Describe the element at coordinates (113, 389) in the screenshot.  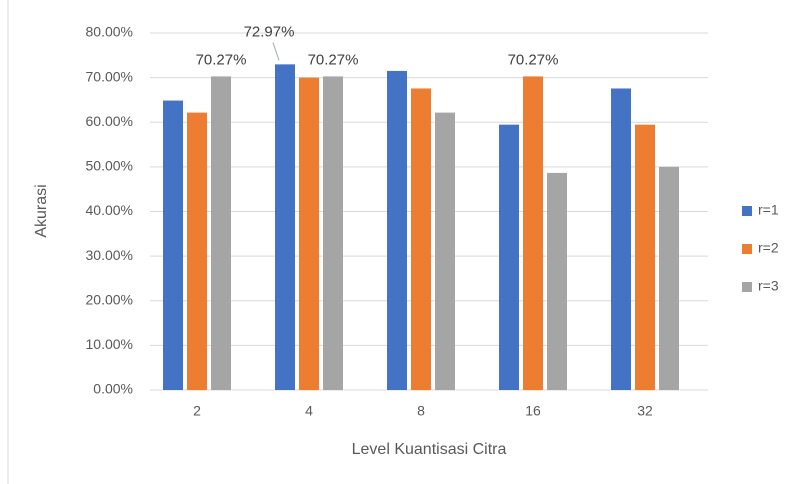
I see `y-tick-label: 0.00%` at that location.